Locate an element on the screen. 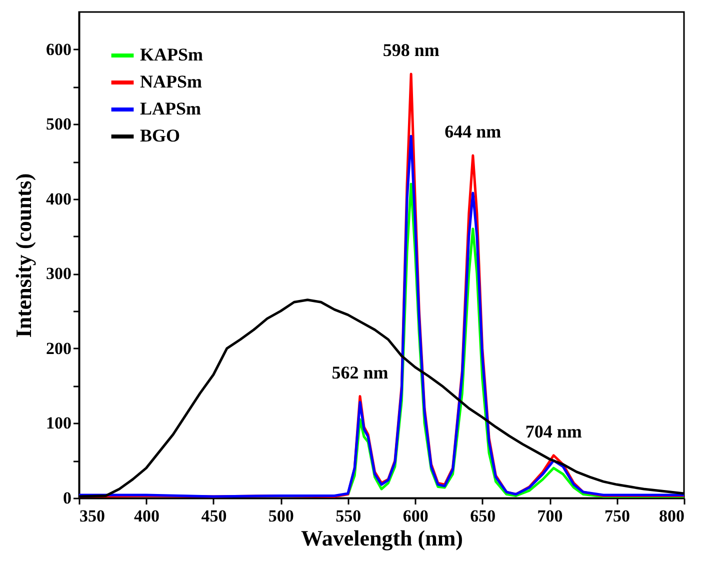  x-tick-label: 700 is located at coordinates (550, 516).